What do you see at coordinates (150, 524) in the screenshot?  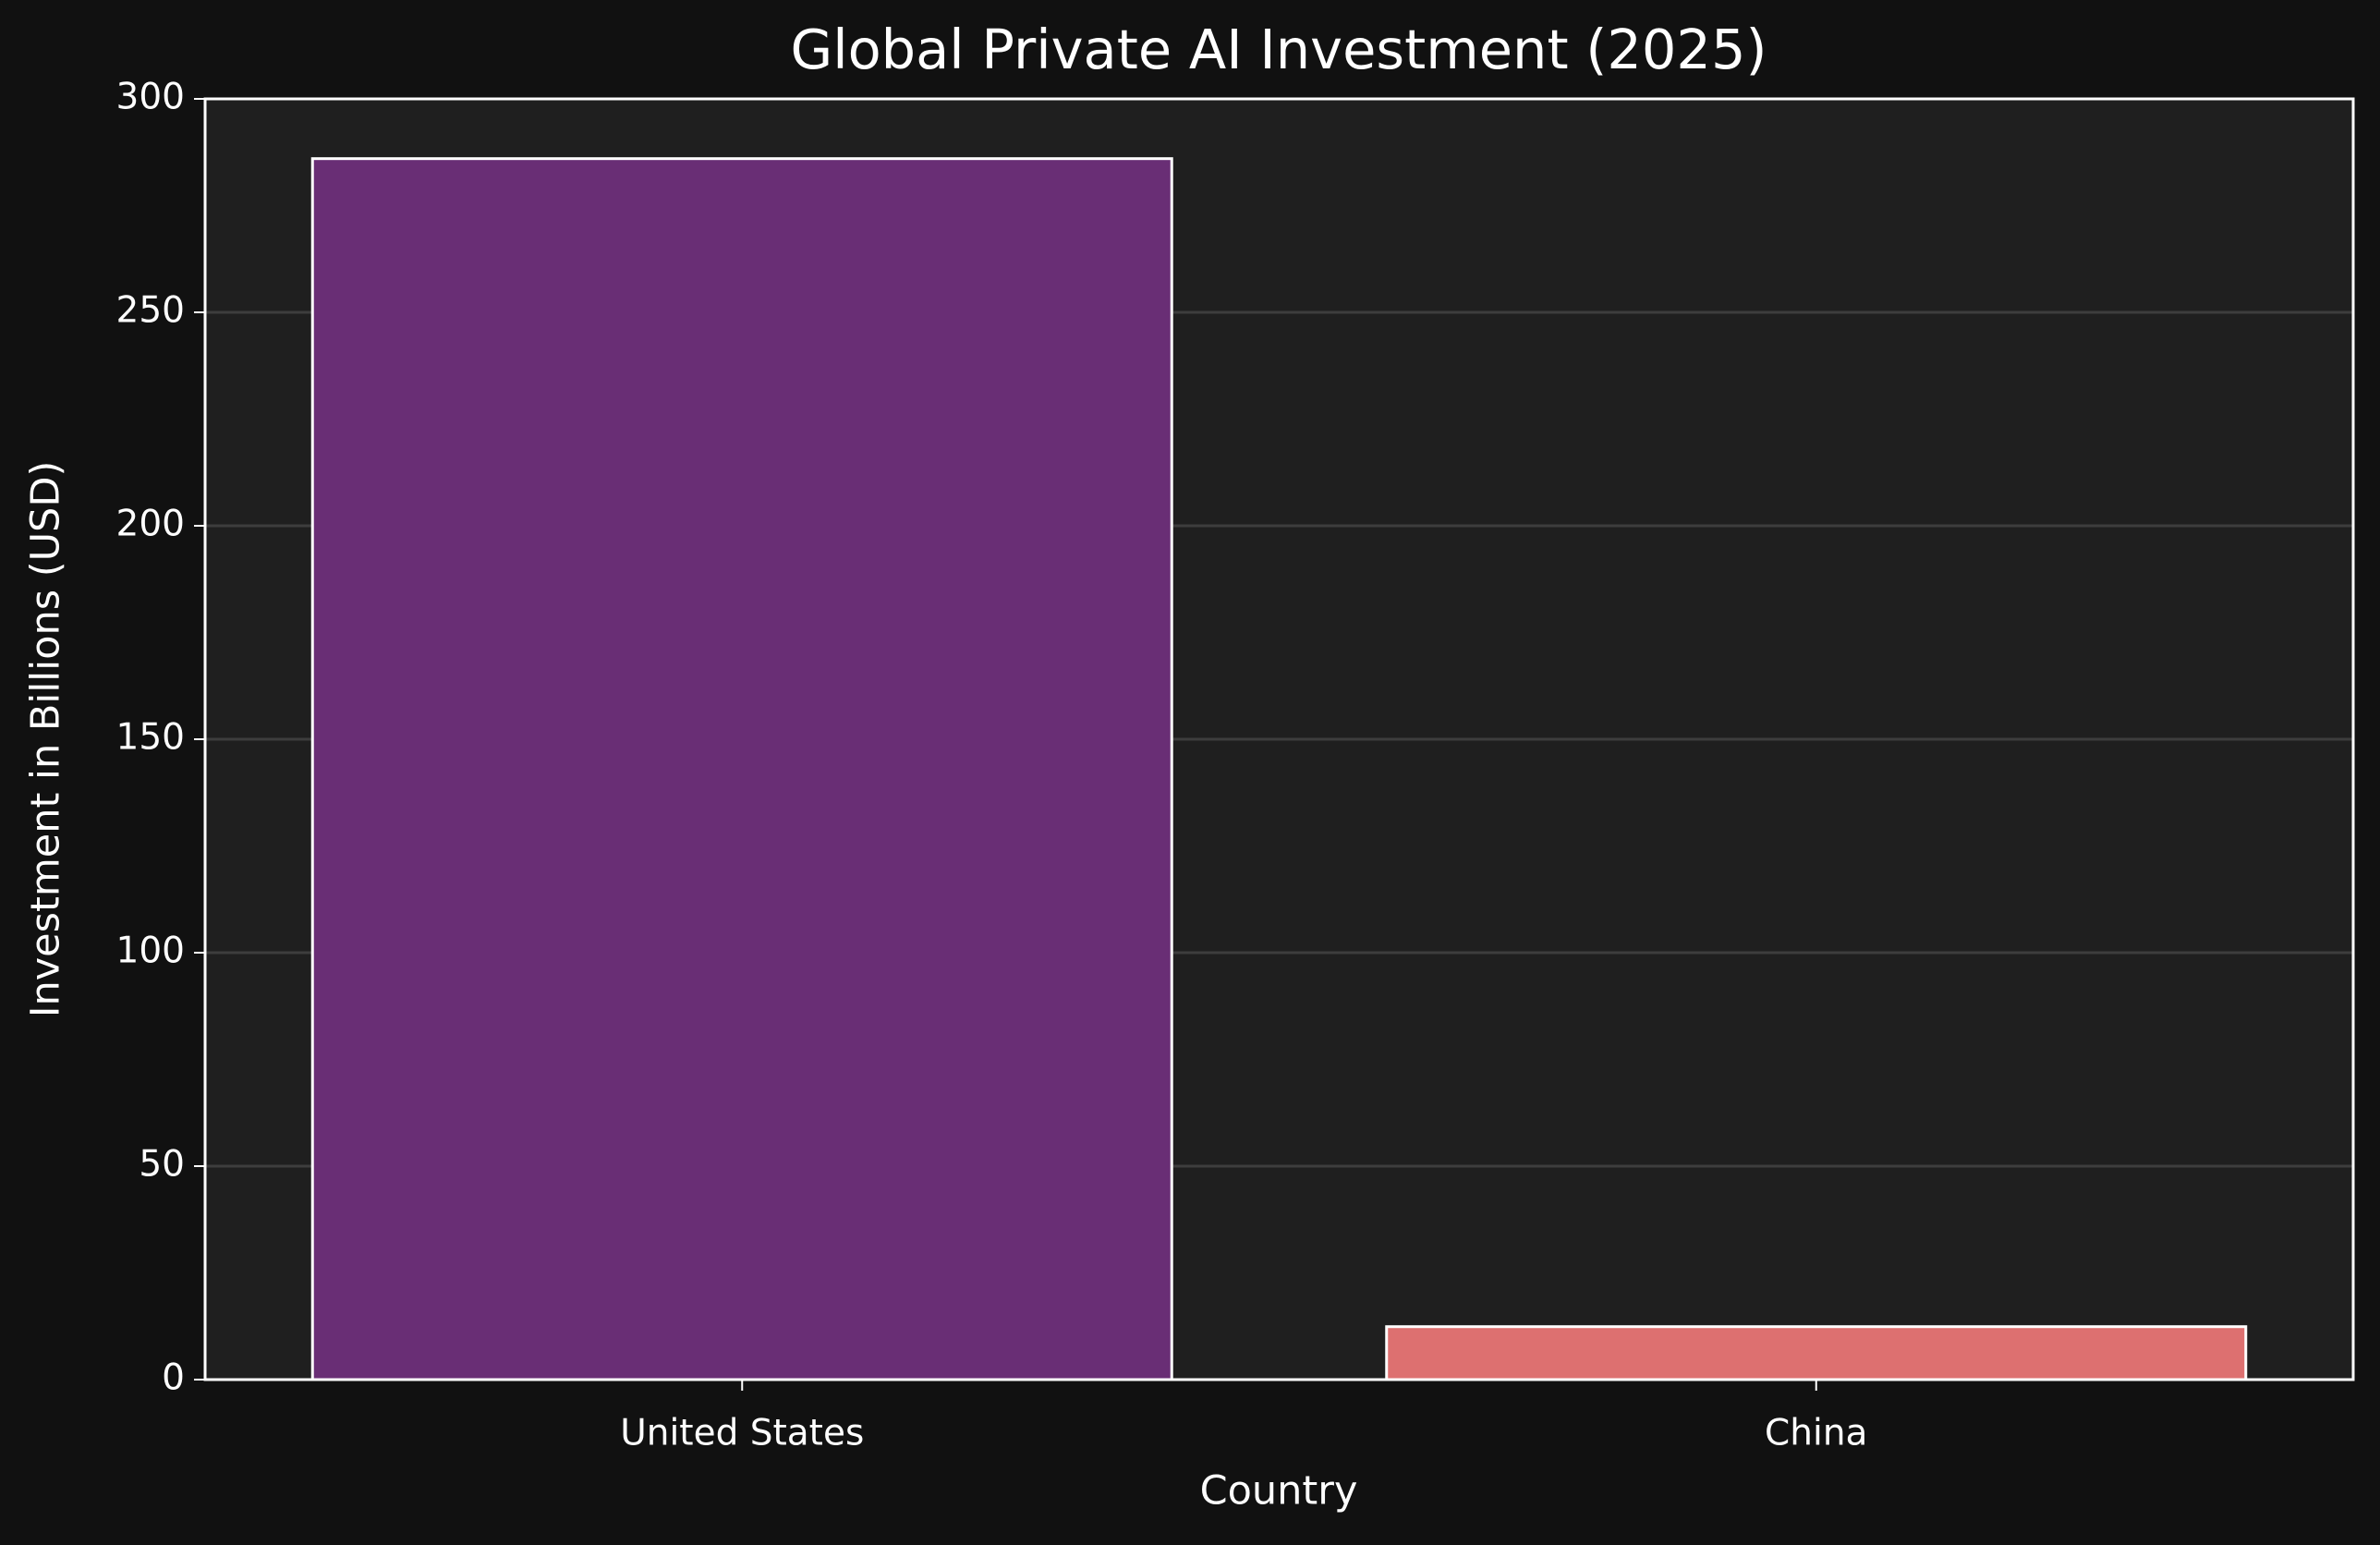 I see `y-tick-label: 200` at bounding box center [150, 524].